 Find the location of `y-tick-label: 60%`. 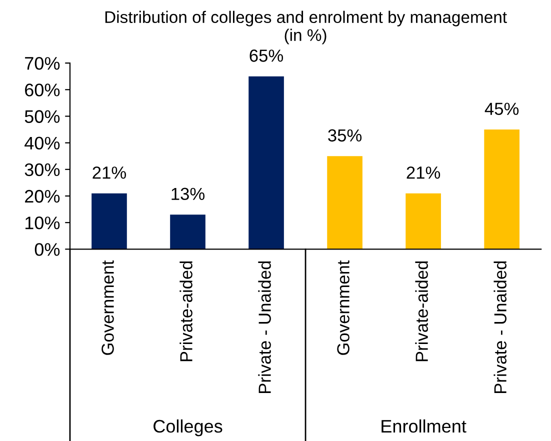

y-tick-label: 60% is located at coordinates (42, 90).